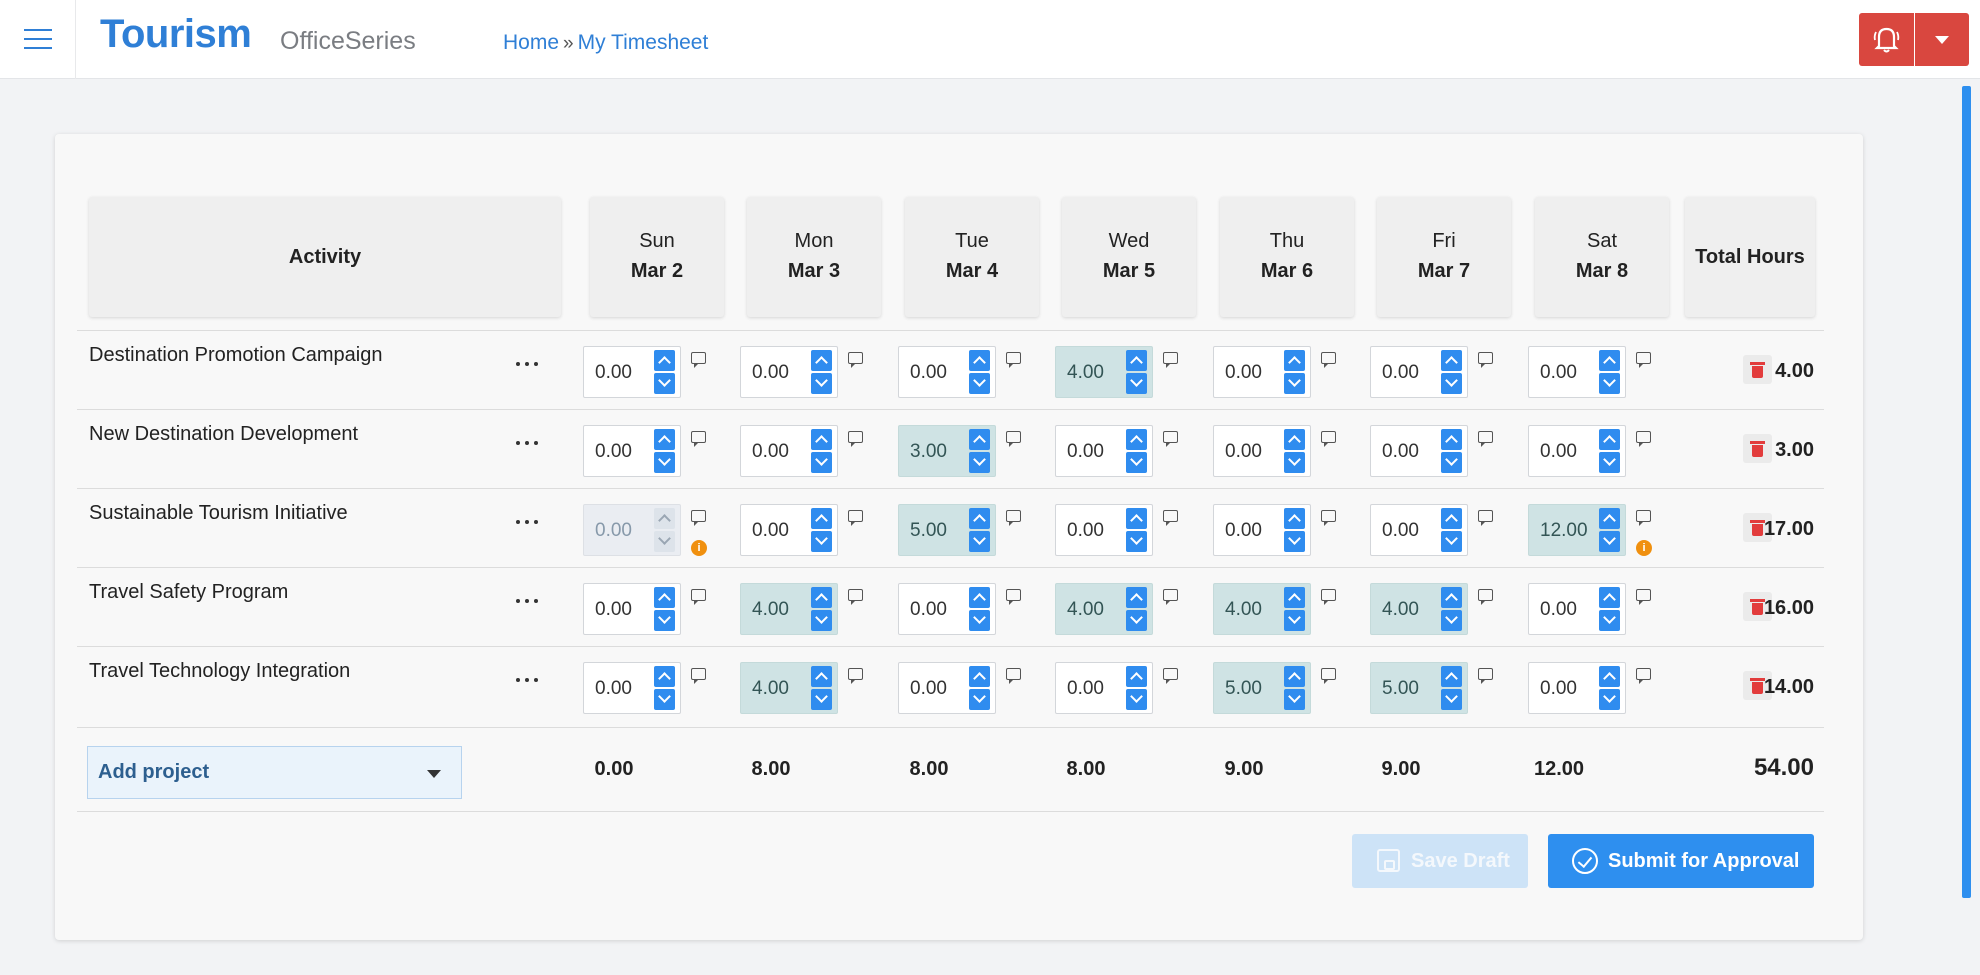  I want to click on hours-input: 3.00, so click(947, 451).